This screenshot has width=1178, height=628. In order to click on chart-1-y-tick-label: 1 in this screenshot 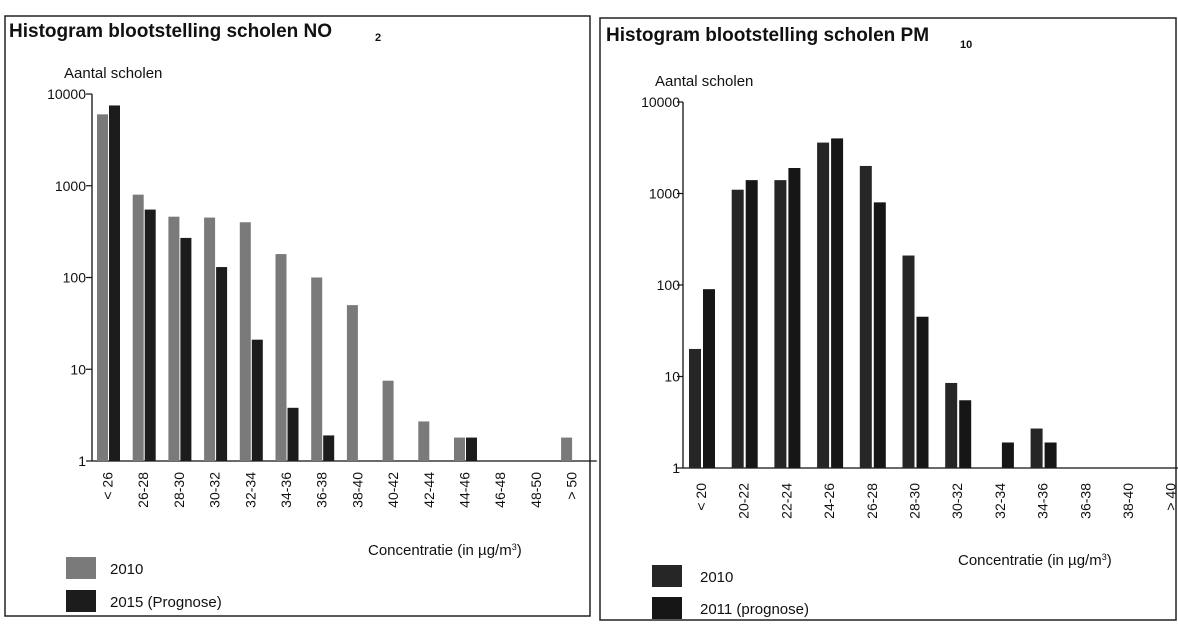, I will do `click(82, 461)`.